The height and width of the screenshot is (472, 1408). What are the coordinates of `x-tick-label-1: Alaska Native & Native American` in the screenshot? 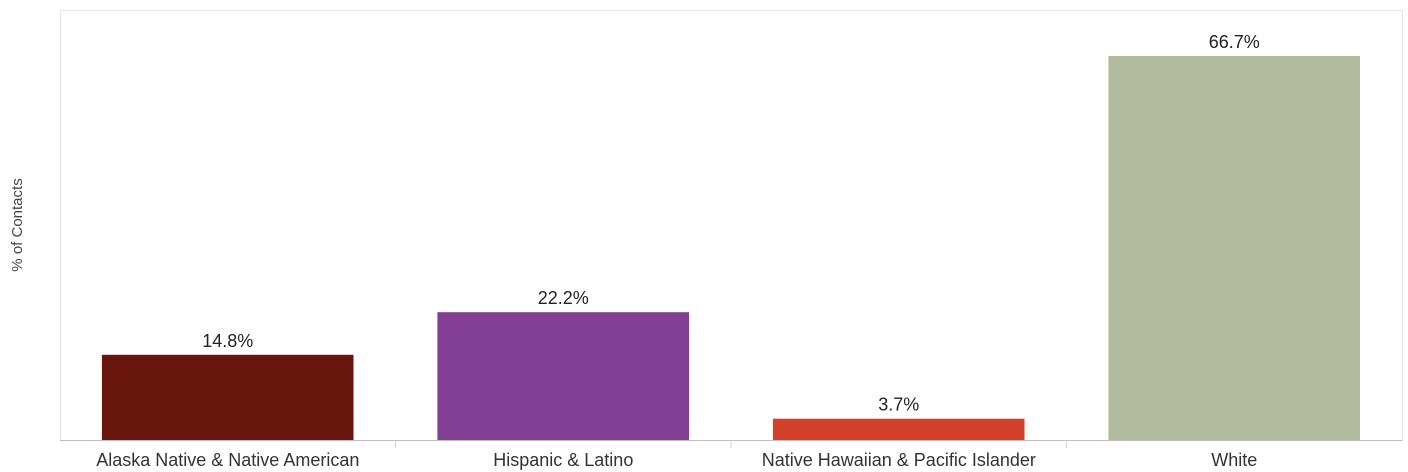 It's located at (227, 460).